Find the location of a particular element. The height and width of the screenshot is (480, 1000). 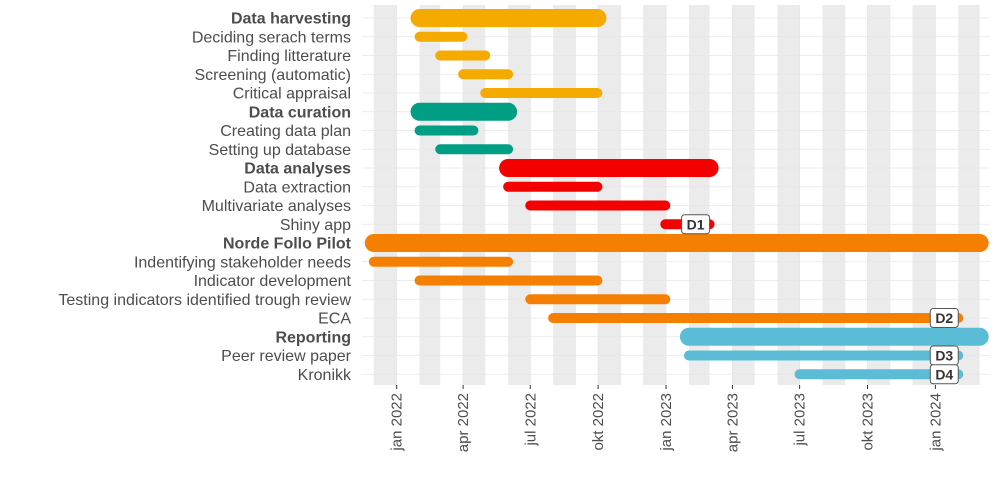

task-label: Indicator development is located at coordinates (273, 281).